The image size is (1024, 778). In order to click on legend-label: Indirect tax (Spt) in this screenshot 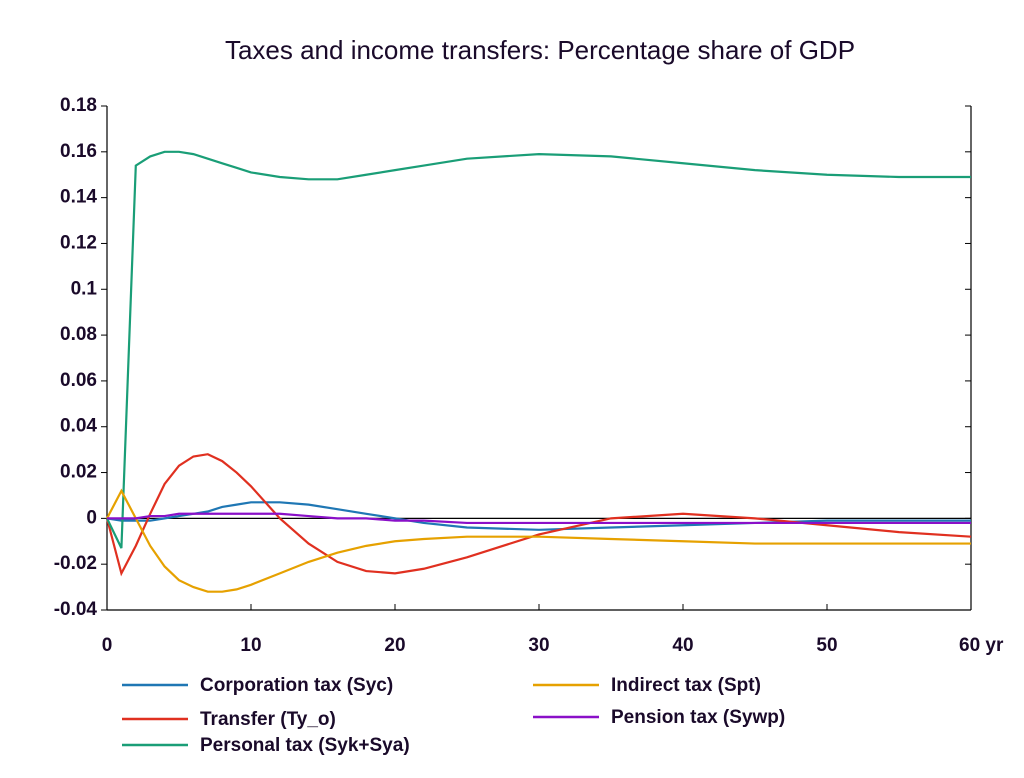, I will do `click(686, 685)`.